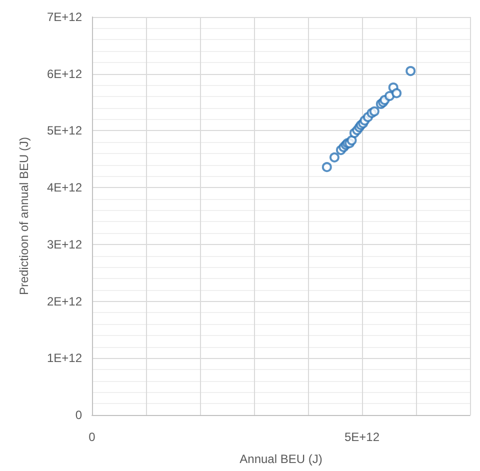 The height and width of the screenshot is (471, 480). I want to click on x-axis-title: Annual BEU (J), so click(281, 459).